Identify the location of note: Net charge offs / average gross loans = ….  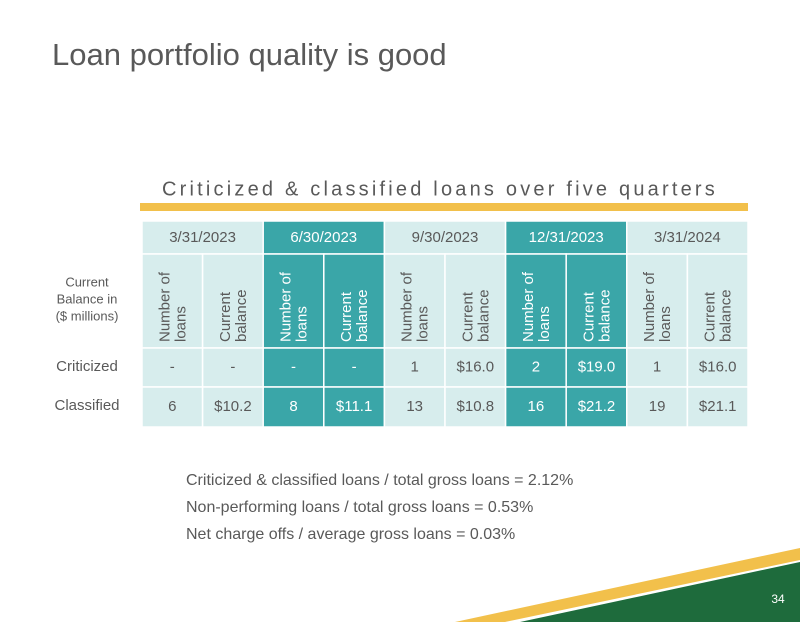
(350, 534).